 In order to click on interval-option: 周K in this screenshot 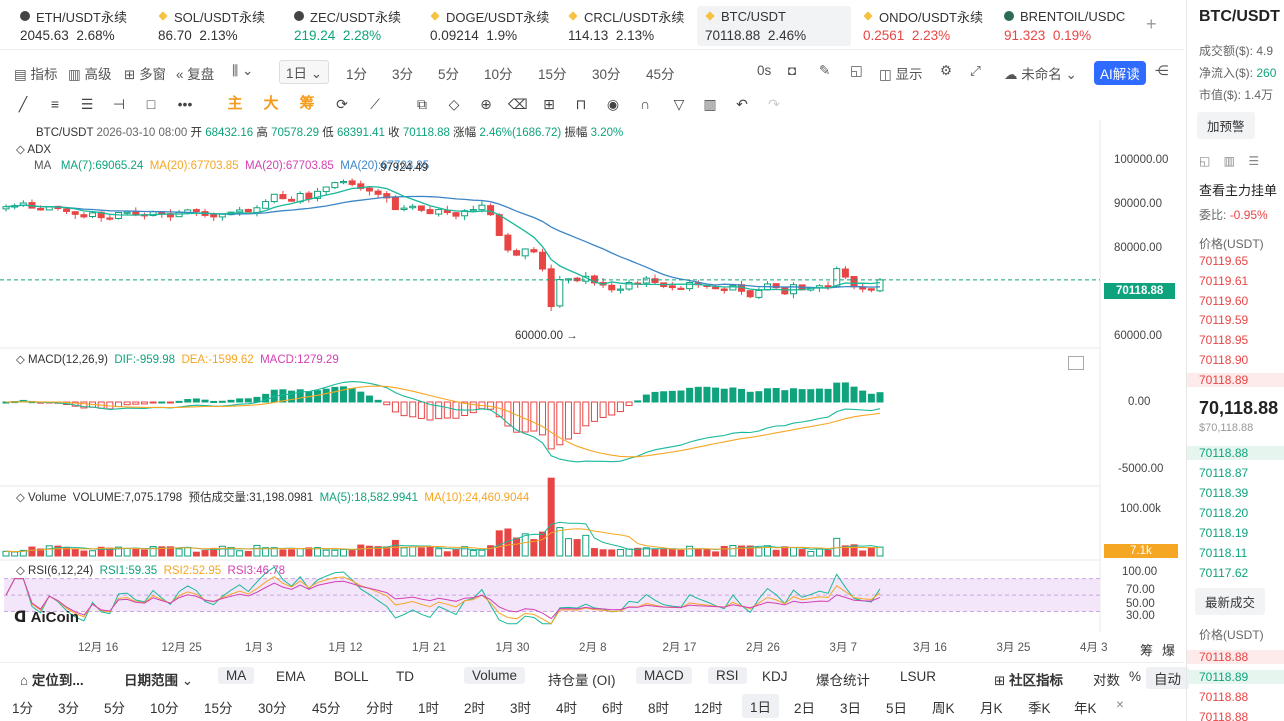, I will do `click(943, 708)`.